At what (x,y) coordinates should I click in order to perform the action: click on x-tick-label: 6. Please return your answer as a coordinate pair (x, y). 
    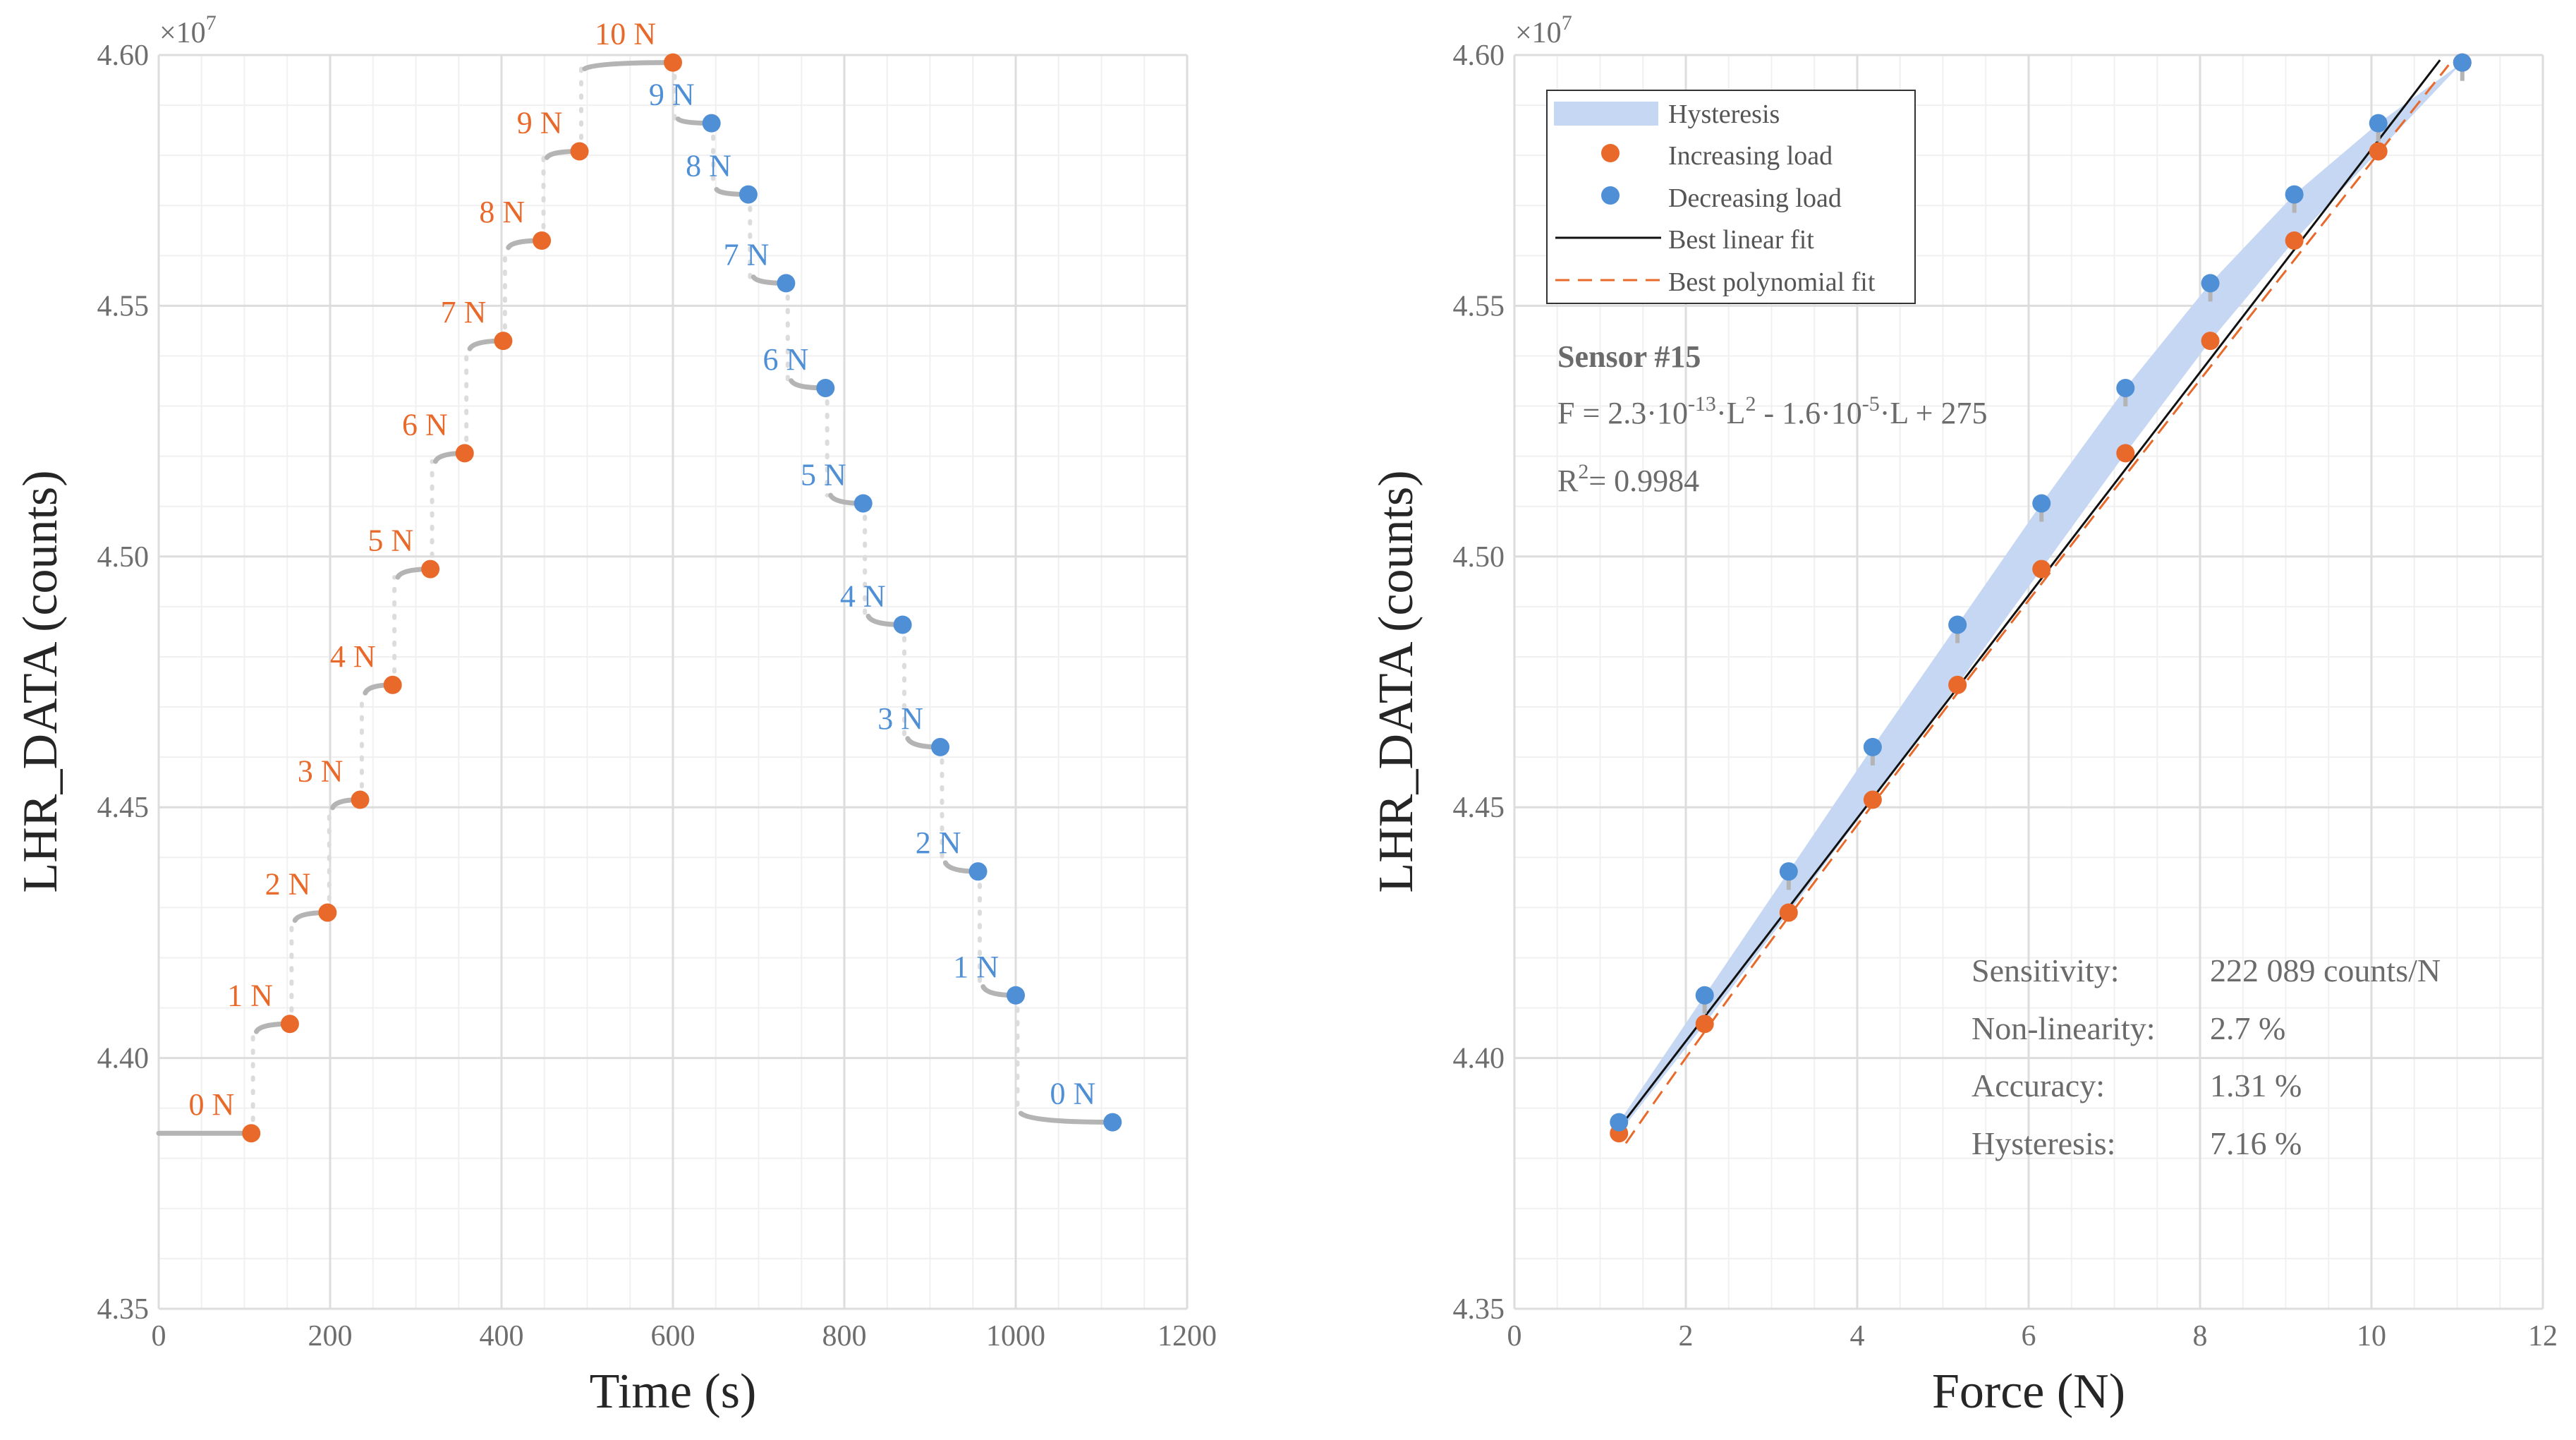
    Looking at the image, I should click on (2029, 1336).